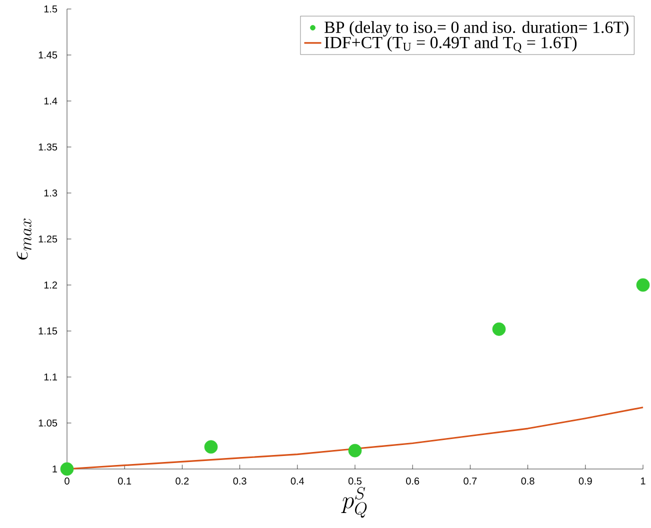 This screenshot has width=651, height=528. I want to click on legend-label: IDF+CT (T$_{U}$ = 0.49T and T$_{Q}$ = 1.6T), so click(450, 44).